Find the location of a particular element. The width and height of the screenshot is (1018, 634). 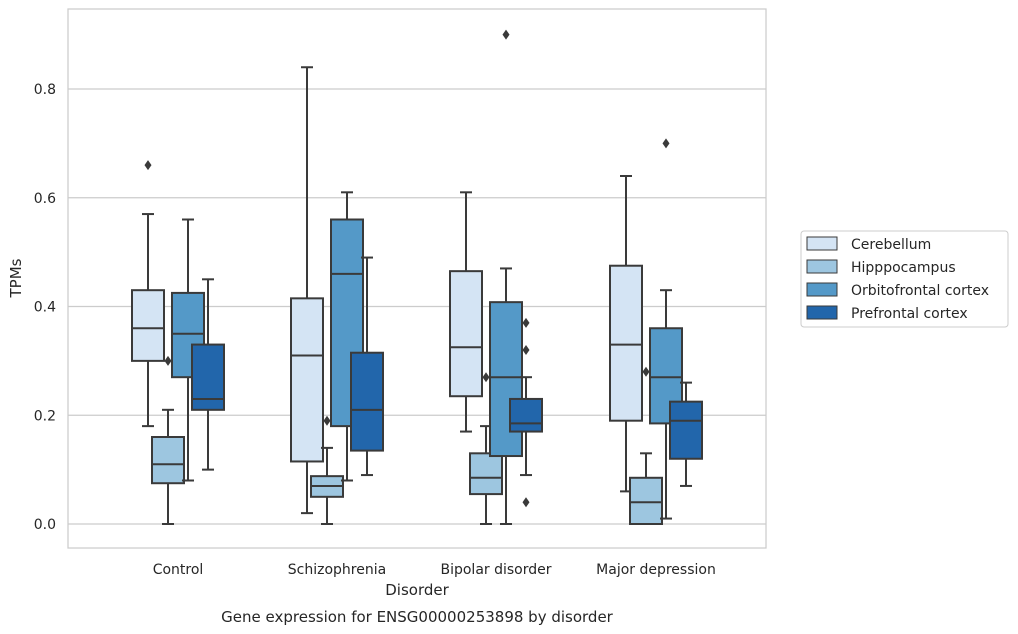

legend-label: Hipppocampus is located at coordinates (903, 268).